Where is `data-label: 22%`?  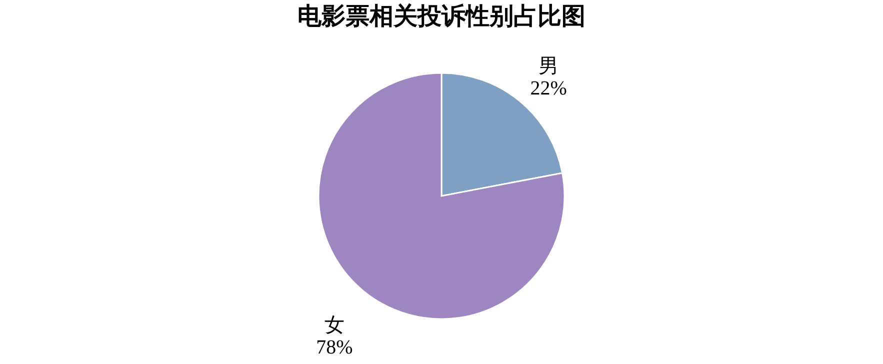 data-label: 22% is located at coordinates (548, 89).